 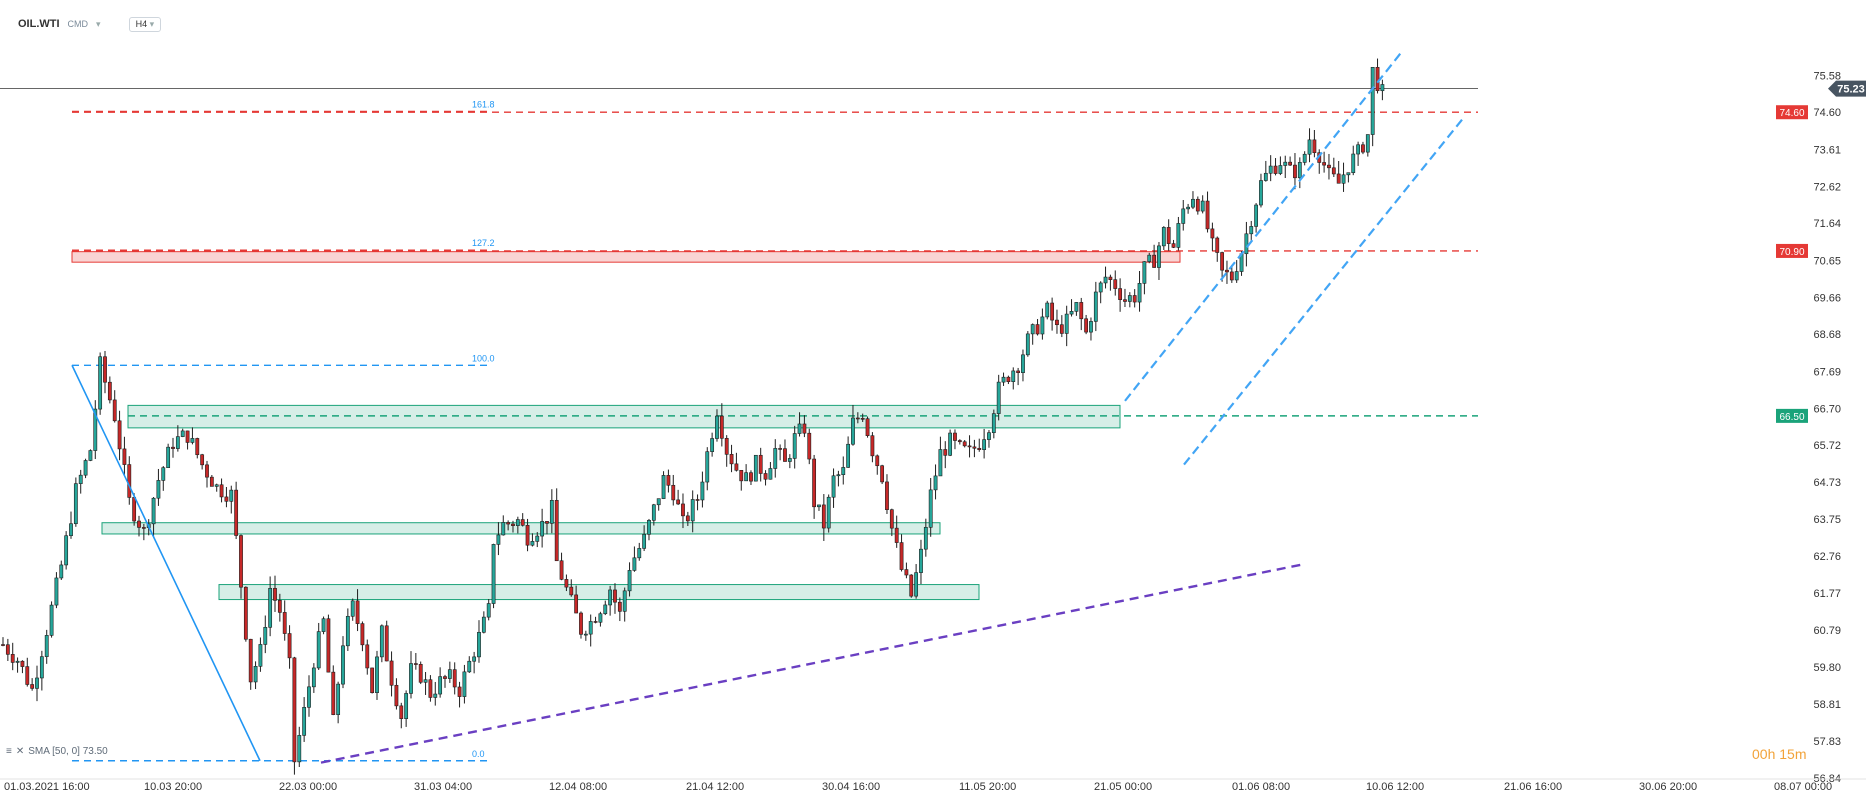 What do you see at coordinates (1827, 742) in the screenshot?
I see `y-tick-label: 57.83` at bounding box center [1827, 742].